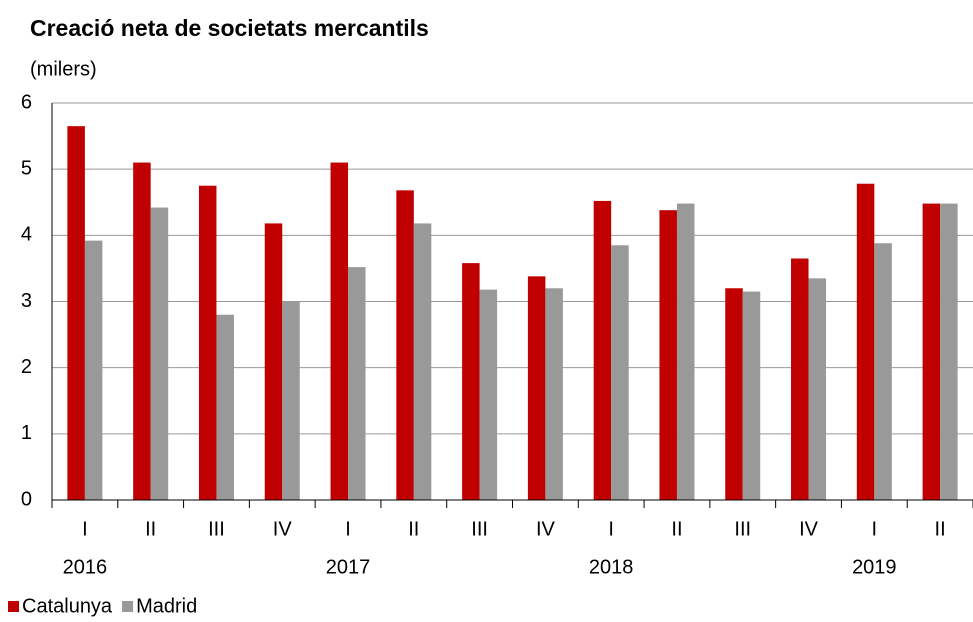 This screenshot has height=622, width=973. I want to click on y-tick-label: 4, so click(26, 235).